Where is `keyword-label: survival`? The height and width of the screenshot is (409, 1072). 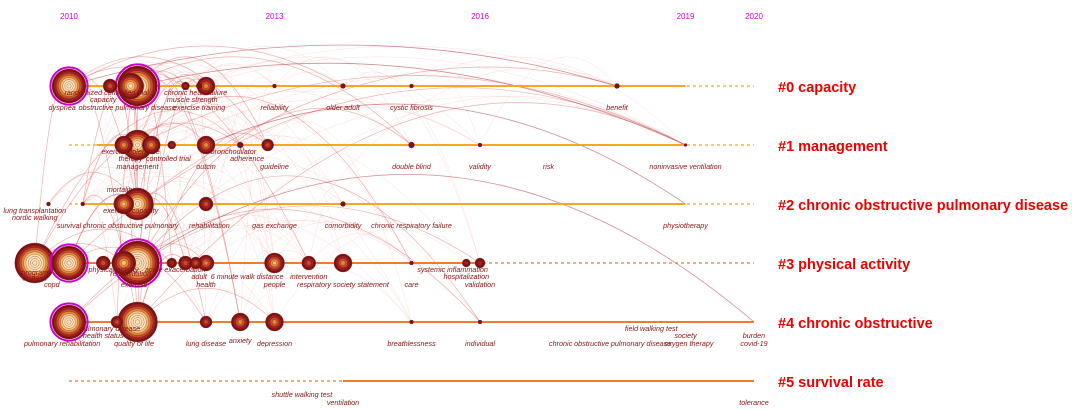 keyword-label: survival is located at coordinates (69, 225).